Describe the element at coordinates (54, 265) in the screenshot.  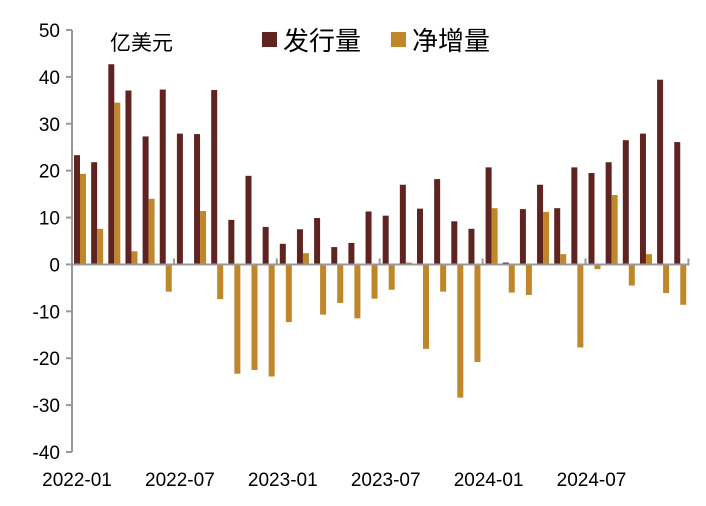
I see `y-tick-label: 0` at that location.